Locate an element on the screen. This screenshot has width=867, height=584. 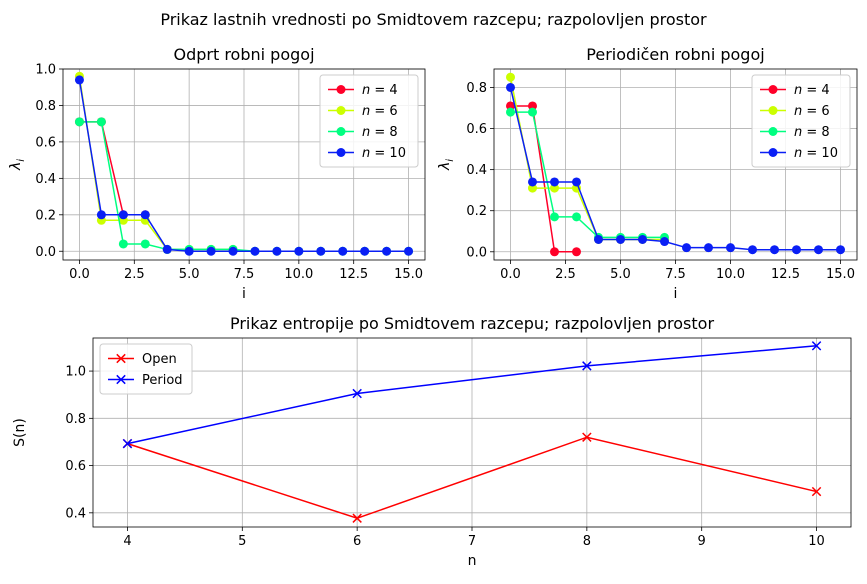
x-tick-label: 0.0 is located at coordinates (510, 274).